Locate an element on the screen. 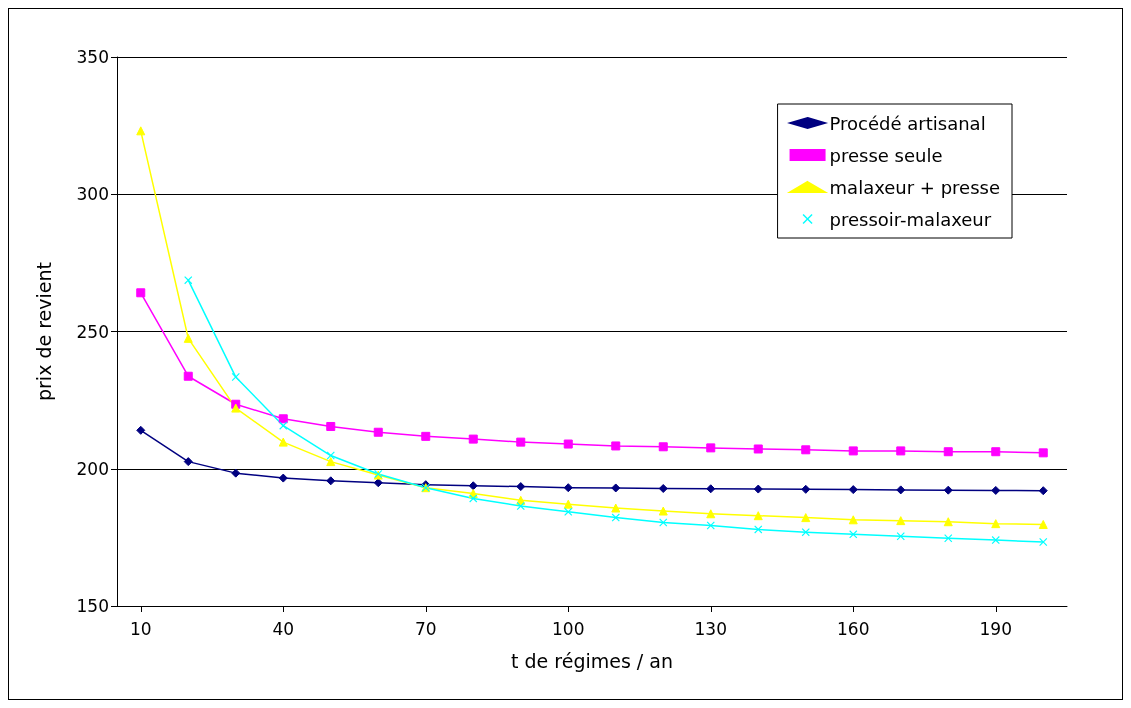 The height and width of the screenshot is (708, 1131). x-tick-label: 70 is located at coordinates (425, 628).